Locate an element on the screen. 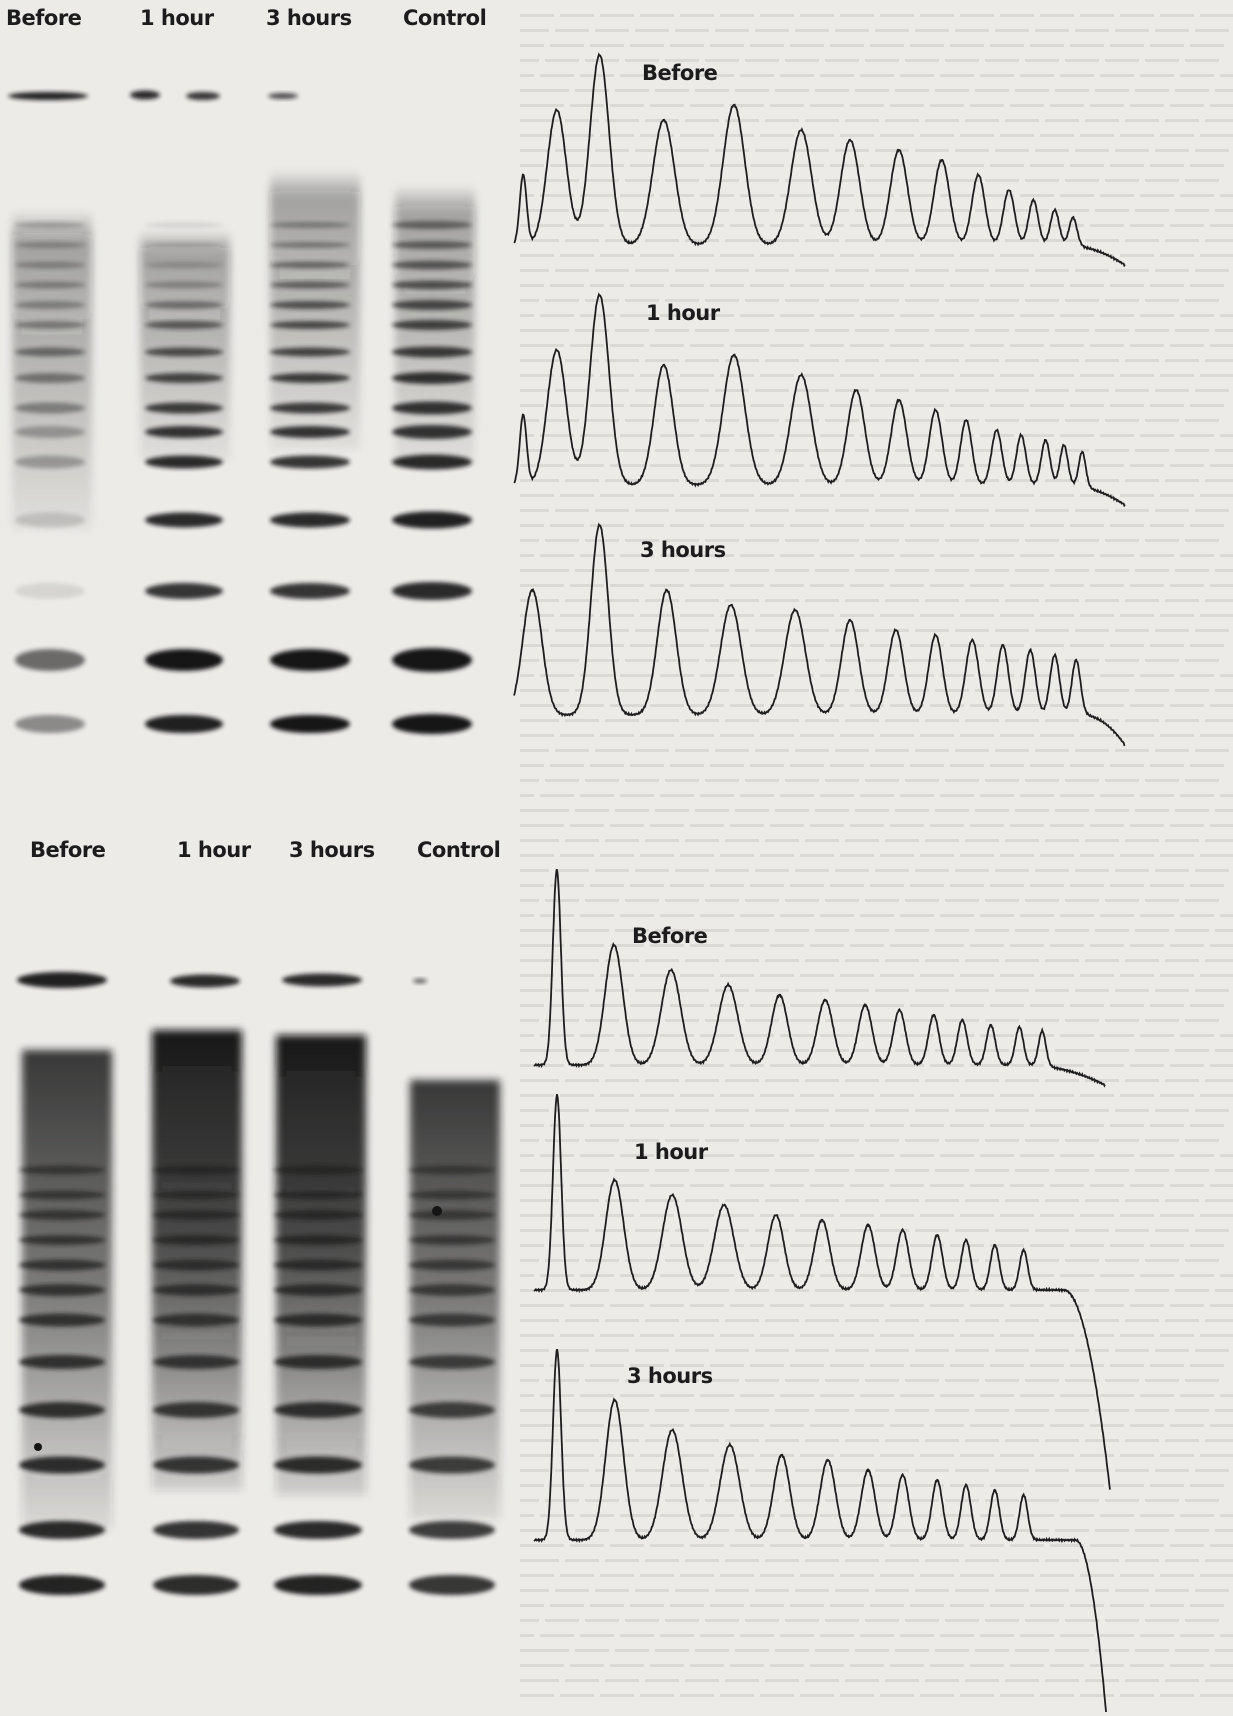 The height and width of the screenshot is (1716, 1233). top-gel is located at coordinates (241, 412).